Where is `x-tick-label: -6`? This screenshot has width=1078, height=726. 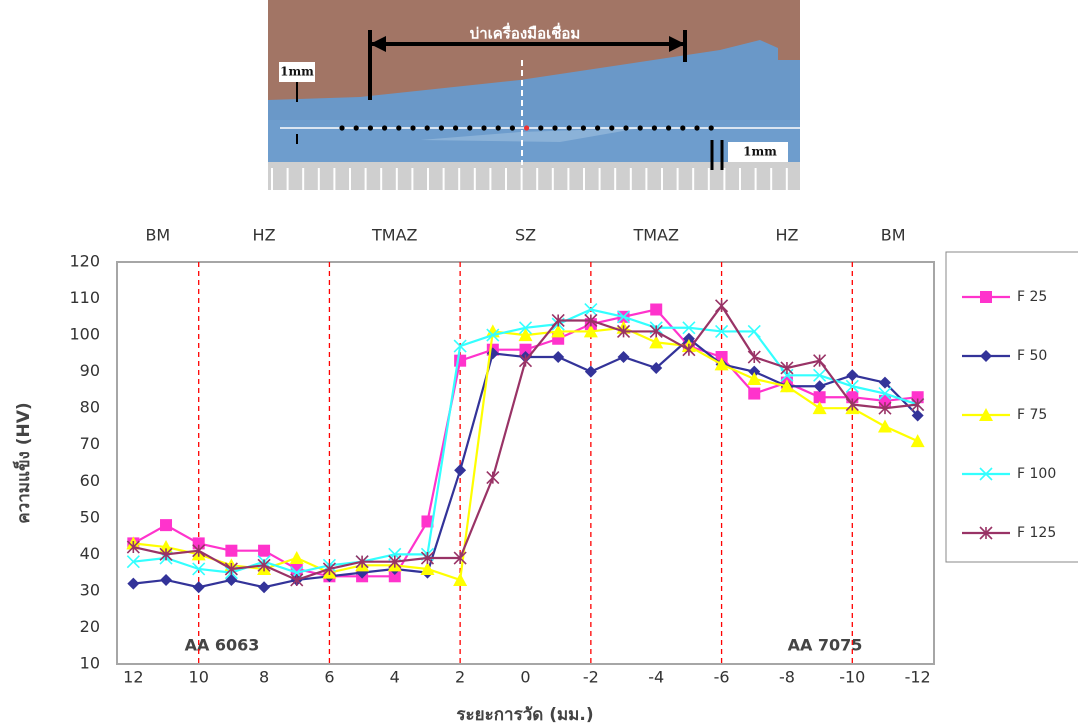
x-tick-label: -6 is located at coordinates (722, 677).